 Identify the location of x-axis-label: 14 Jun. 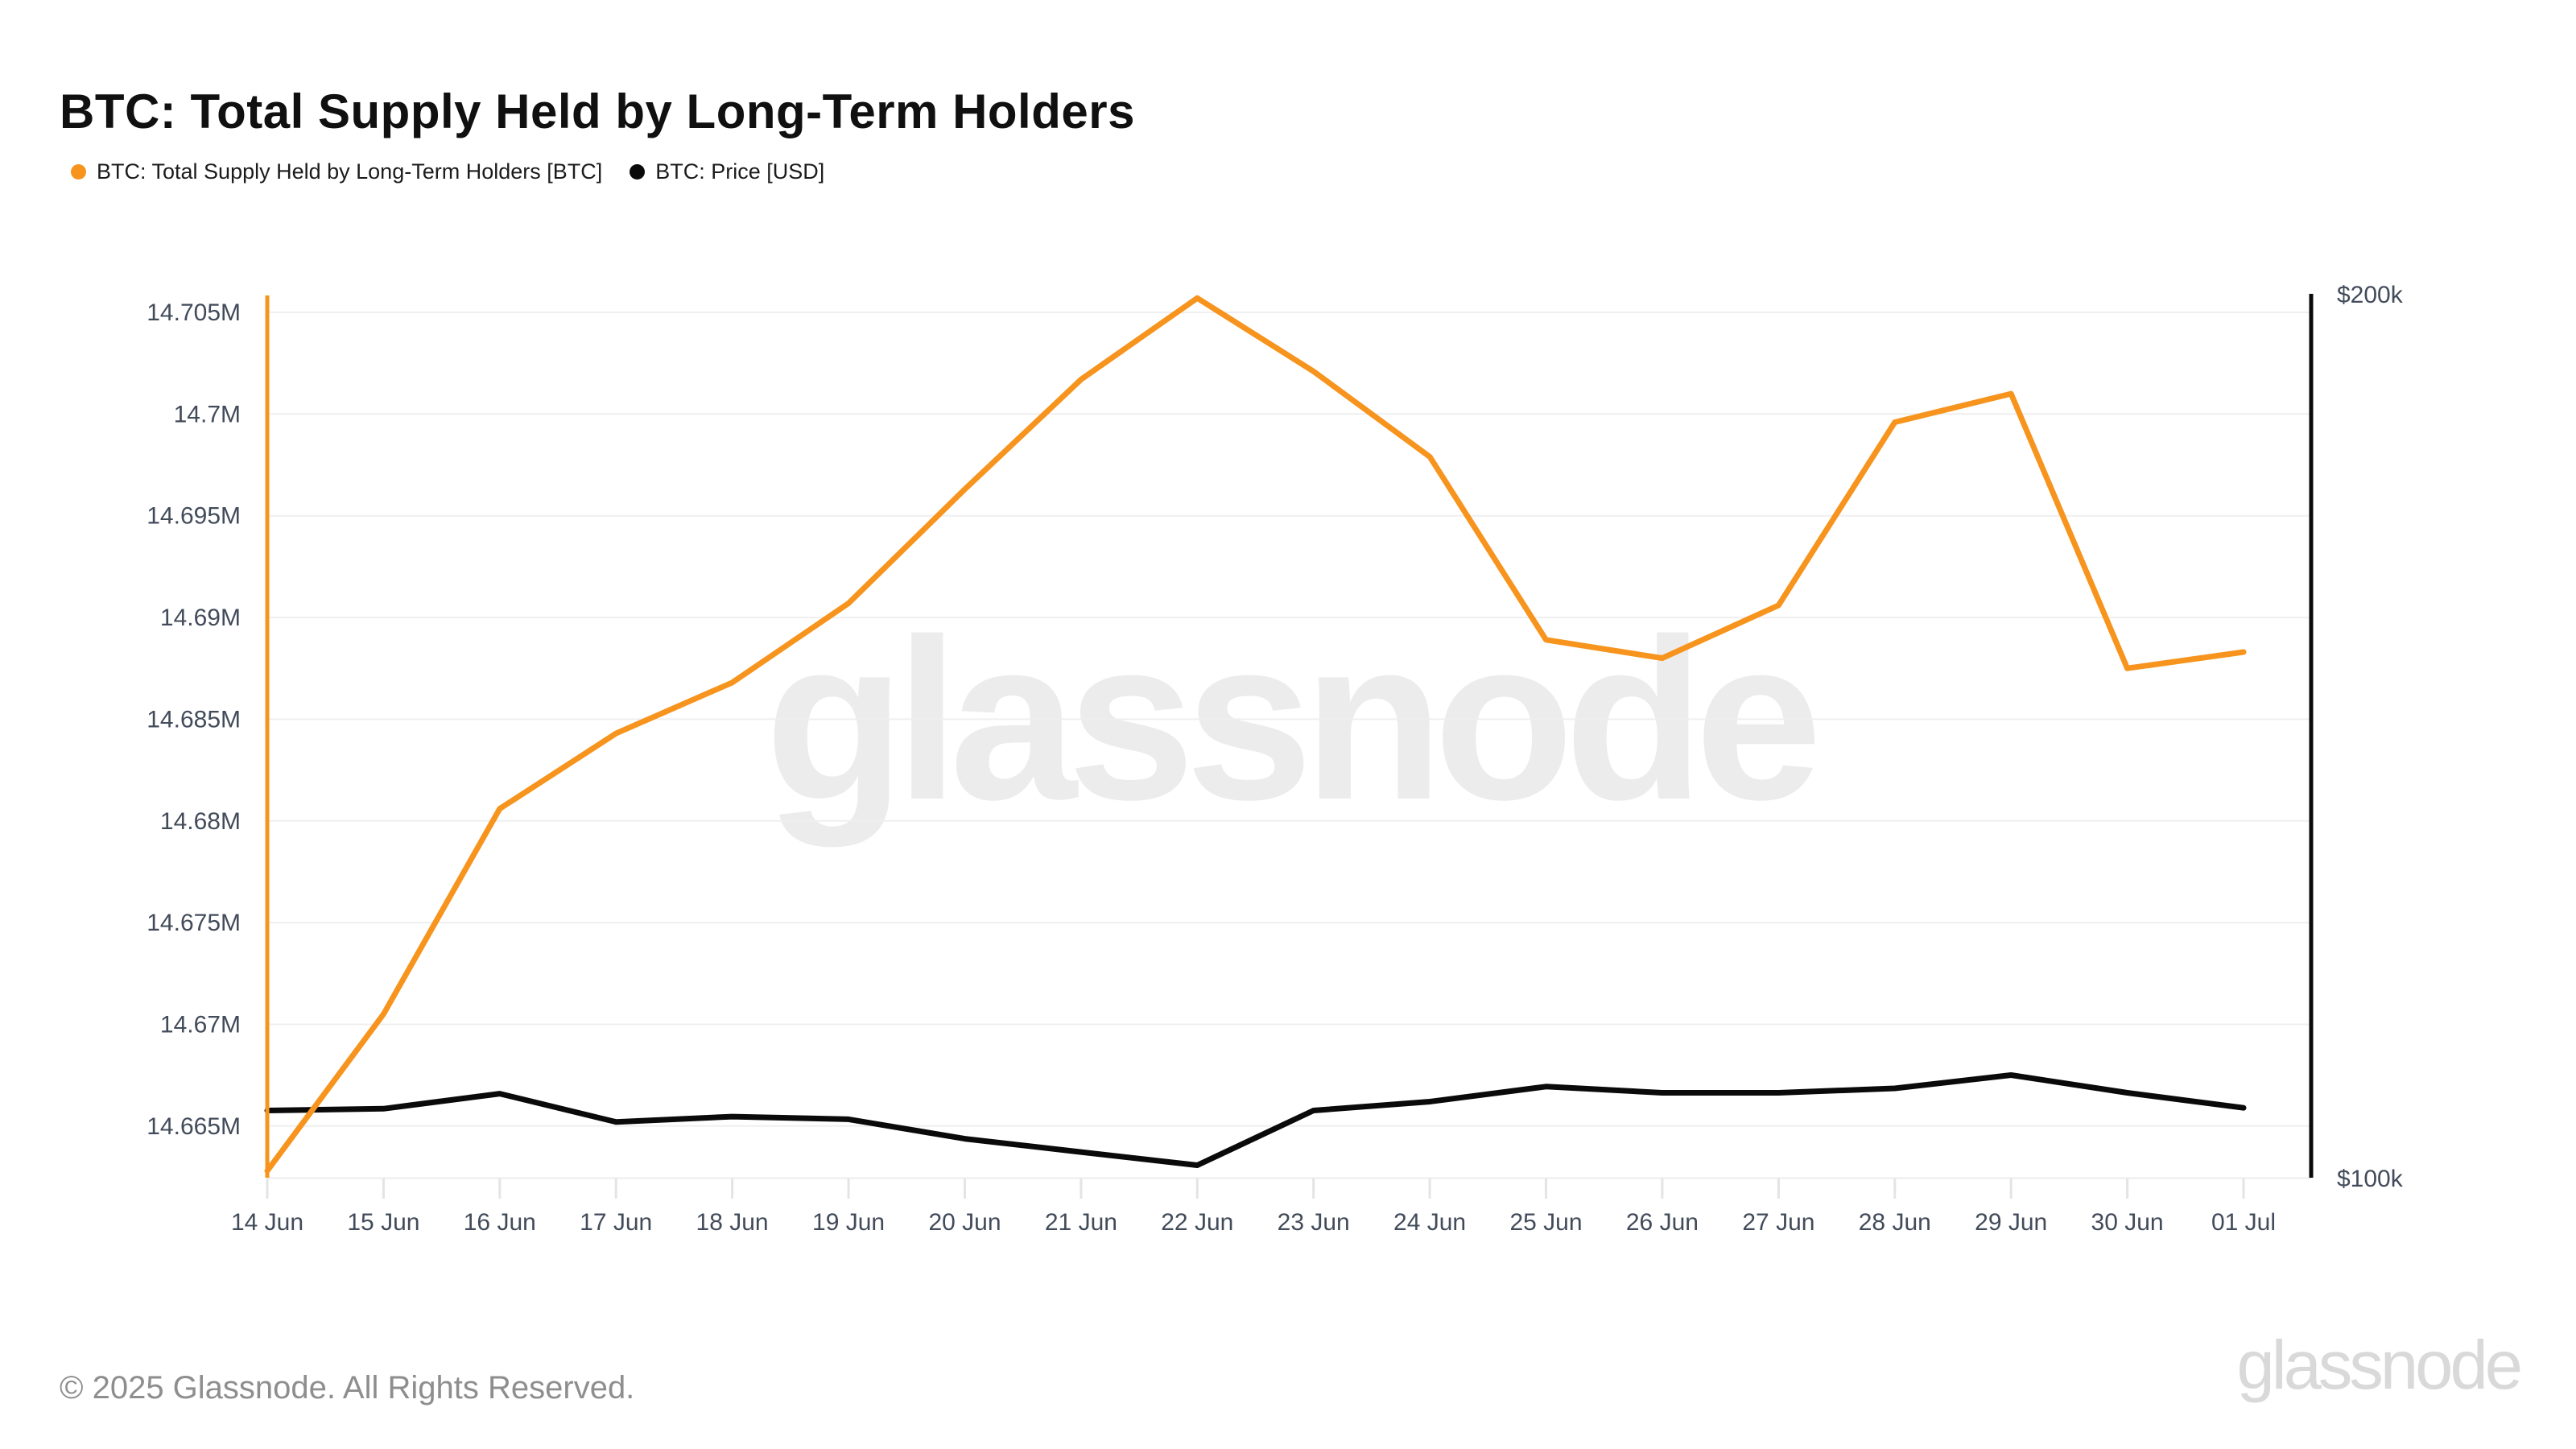
(267, 1222).